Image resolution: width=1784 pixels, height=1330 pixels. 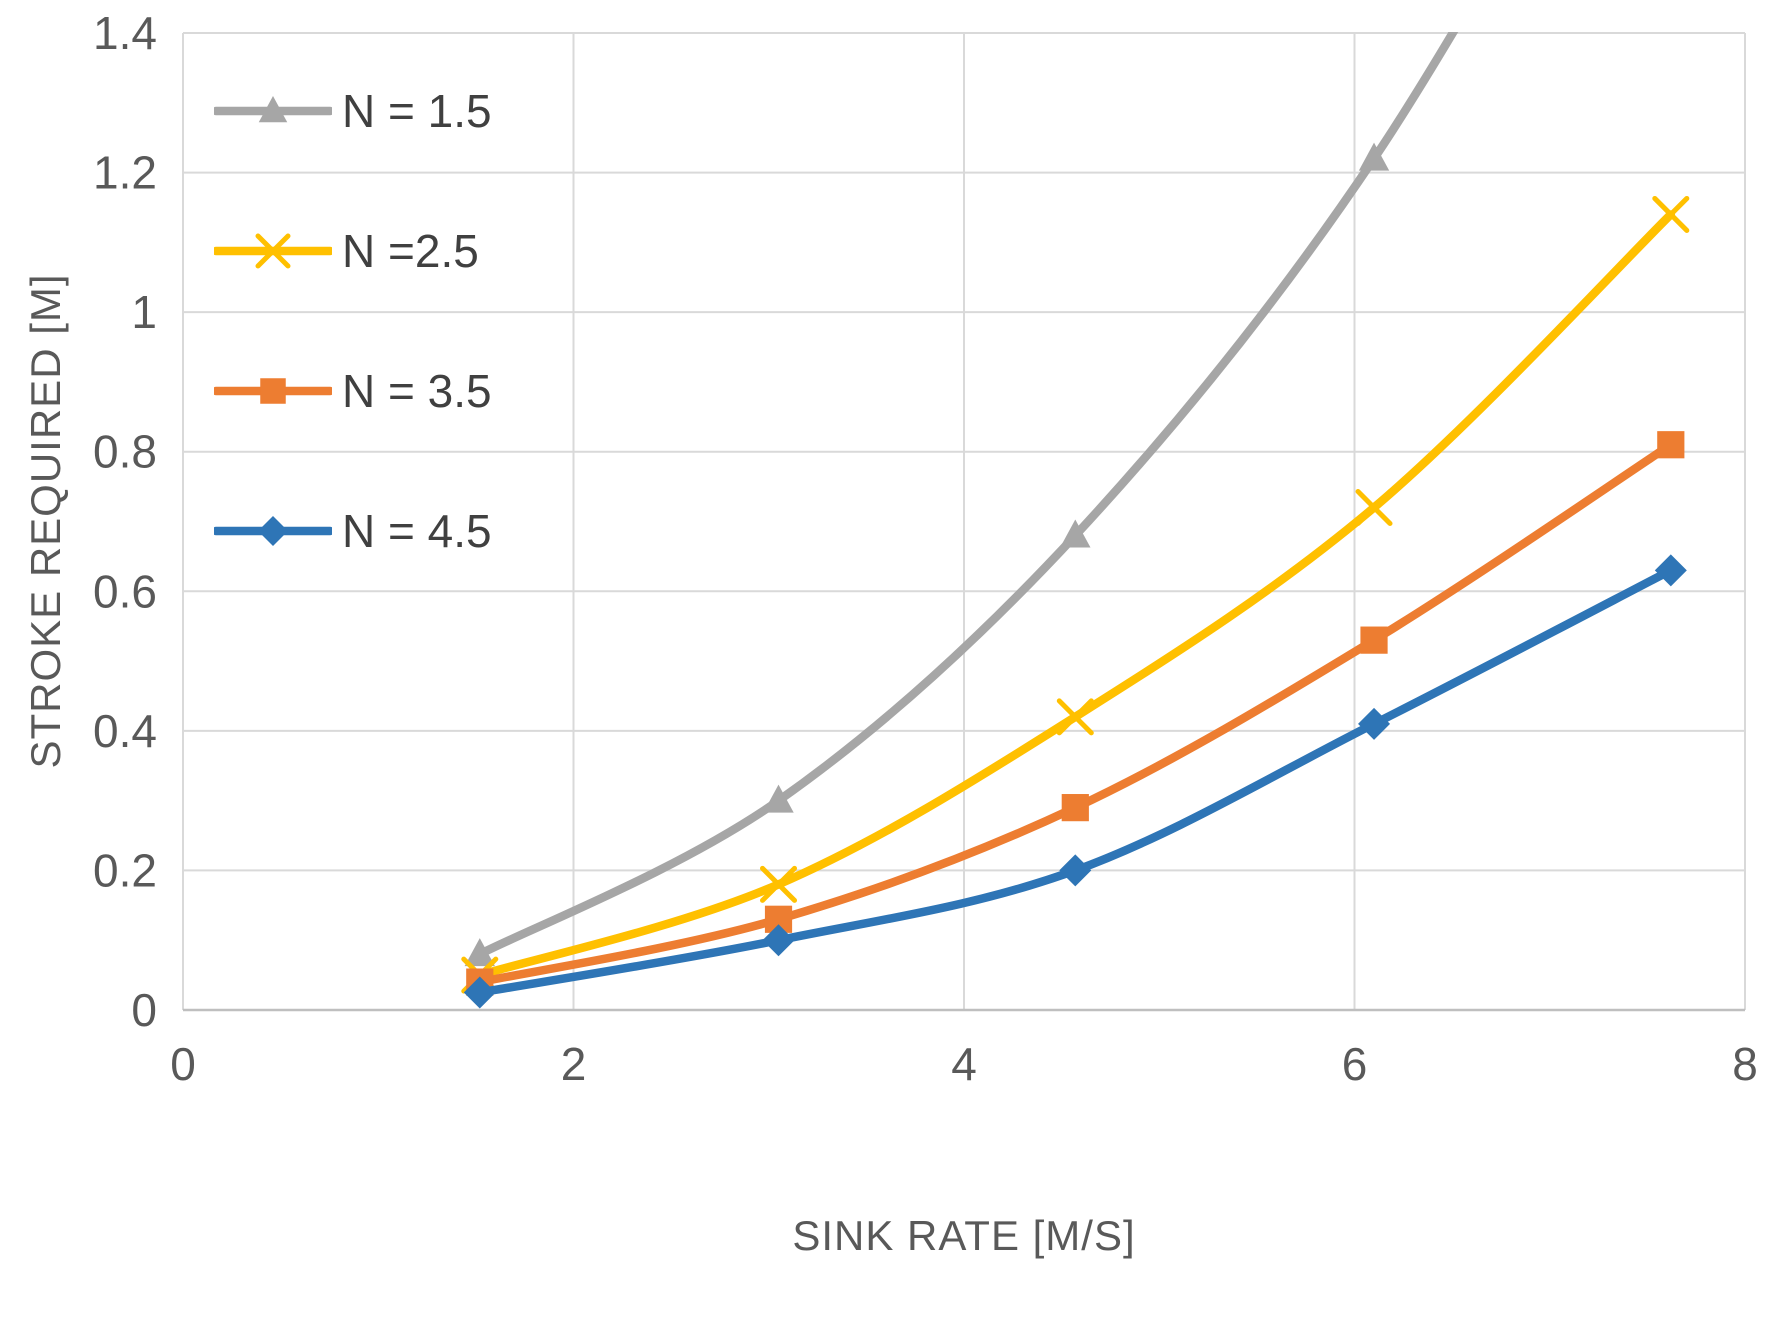 What do you see at coordinates (417, 391) in the screenshot?
I see `legend-label: N = 3.5` at bounding box center [417, 391].